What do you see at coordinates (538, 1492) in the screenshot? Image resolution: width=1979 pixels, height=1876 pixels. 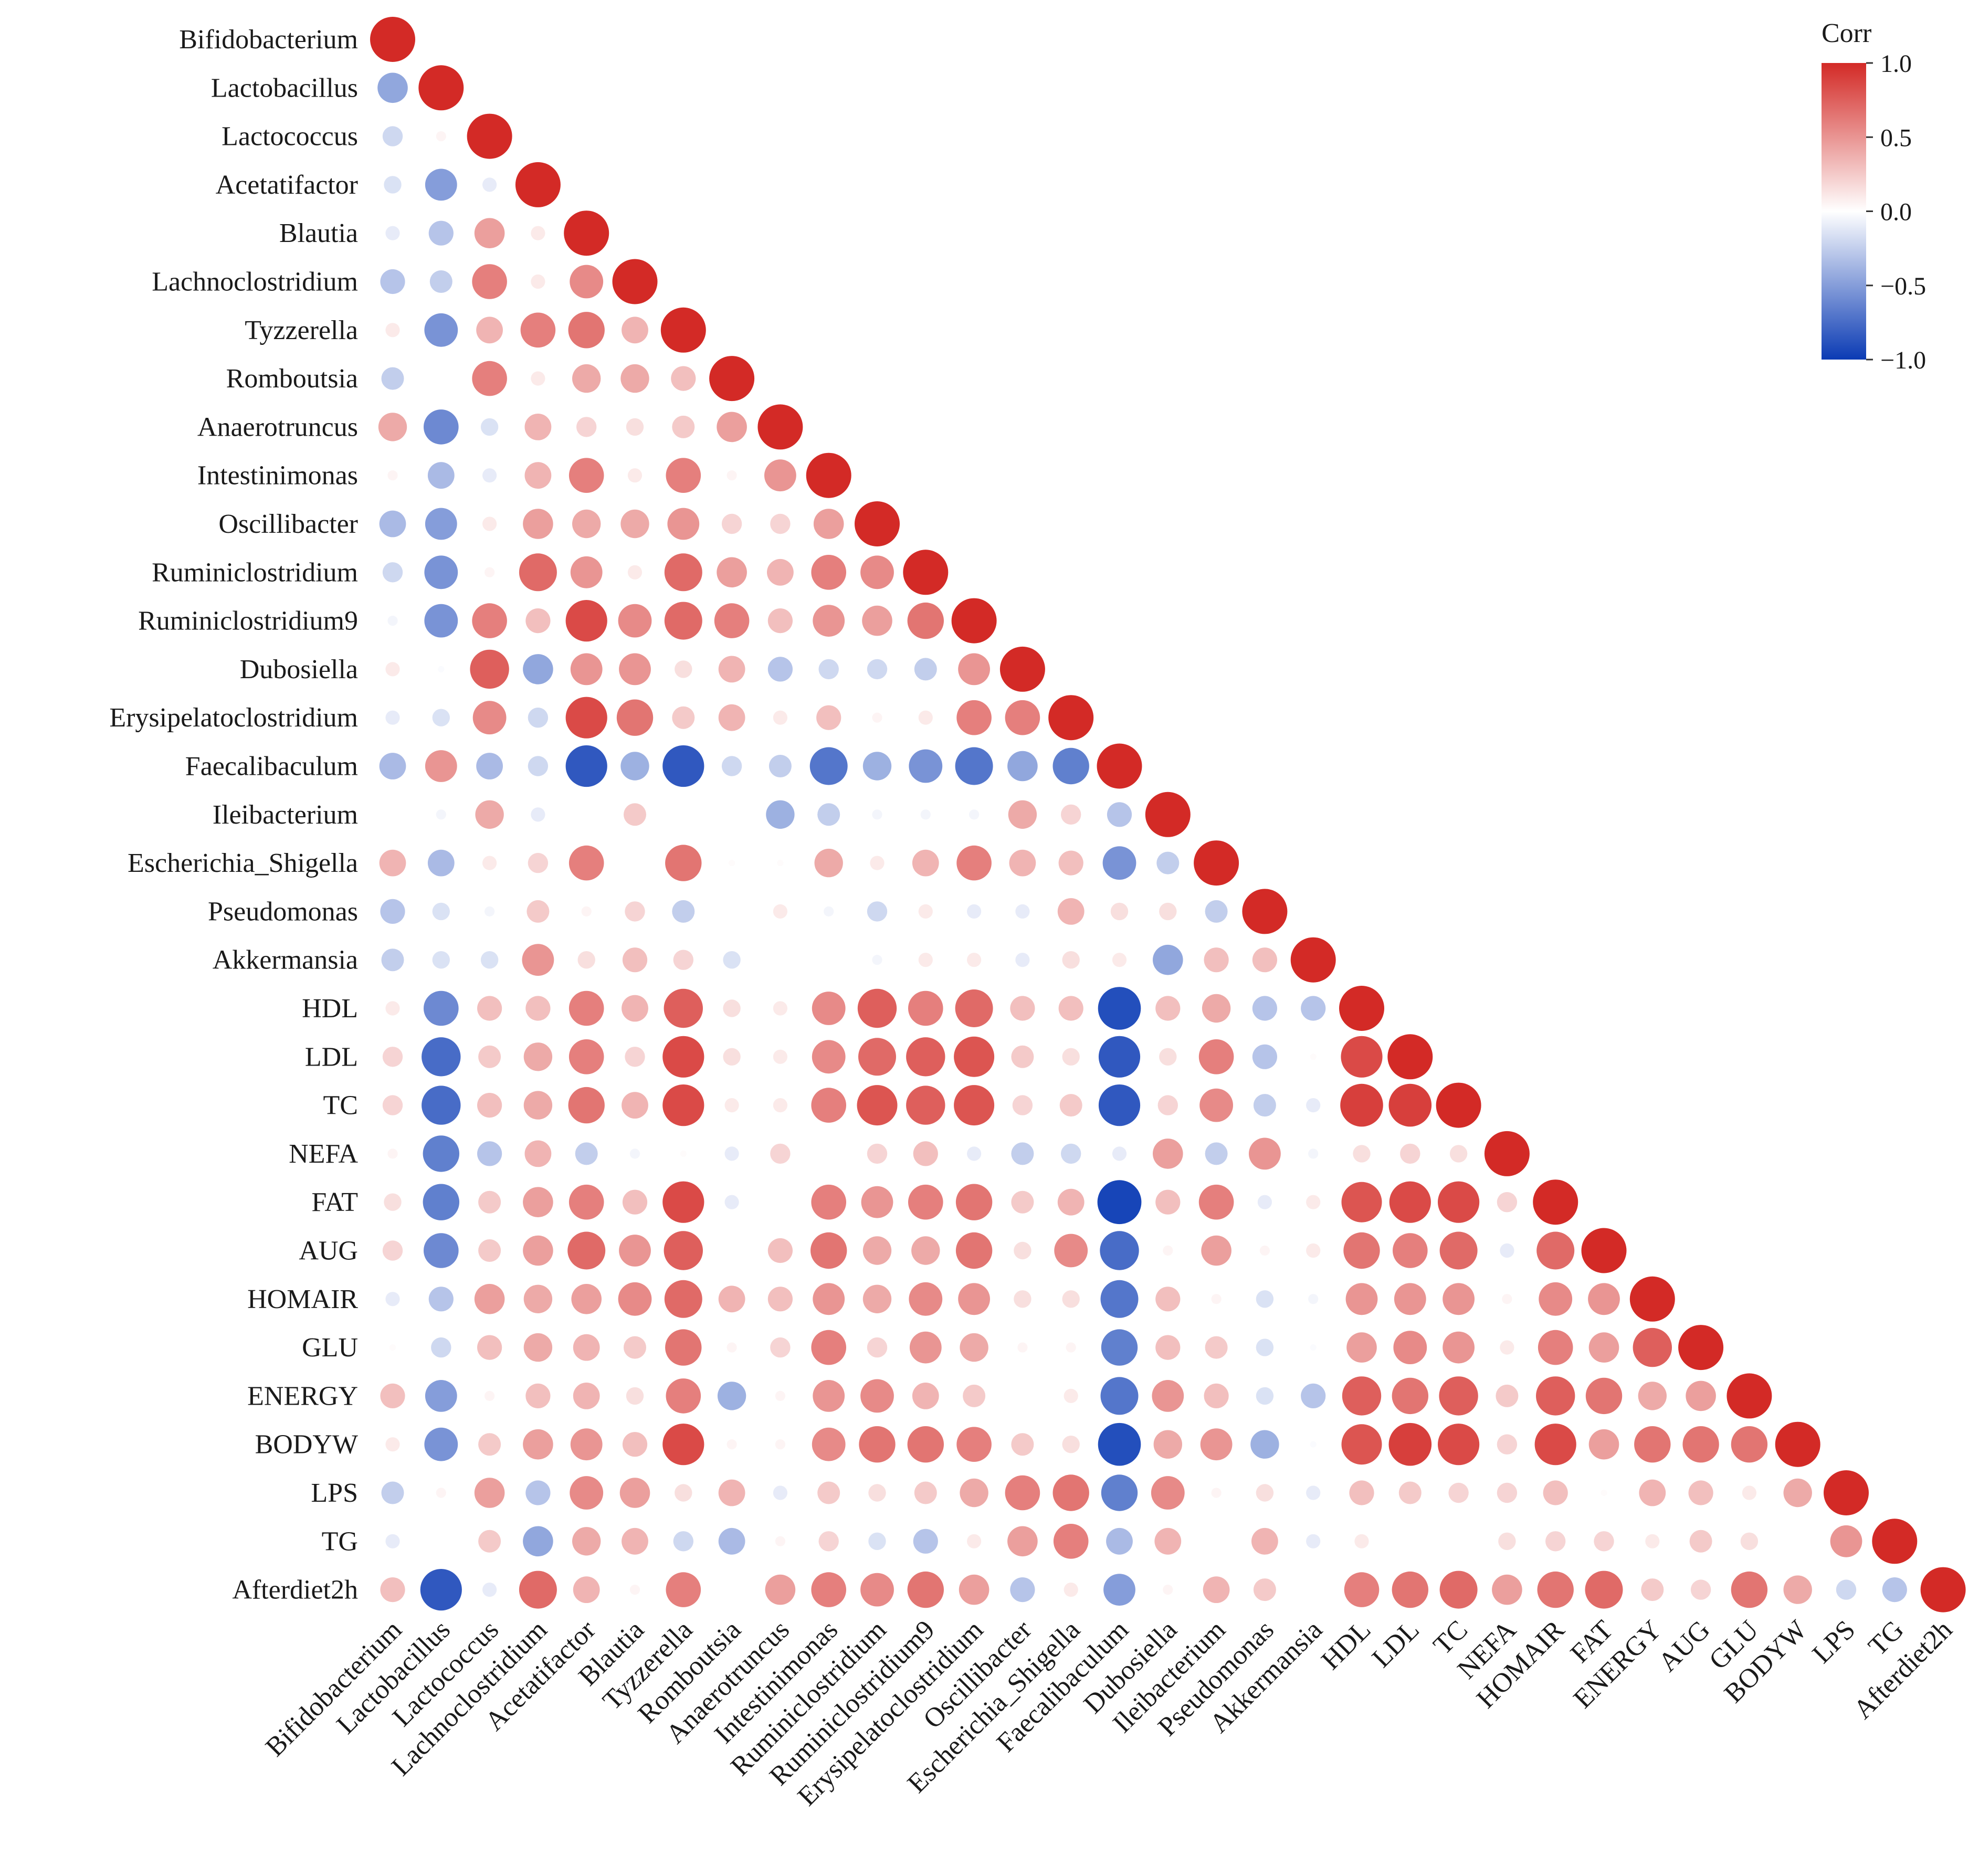 I see `corr-cell-LPS-Lachnoclostridium` at bounding box center [538, 1492].